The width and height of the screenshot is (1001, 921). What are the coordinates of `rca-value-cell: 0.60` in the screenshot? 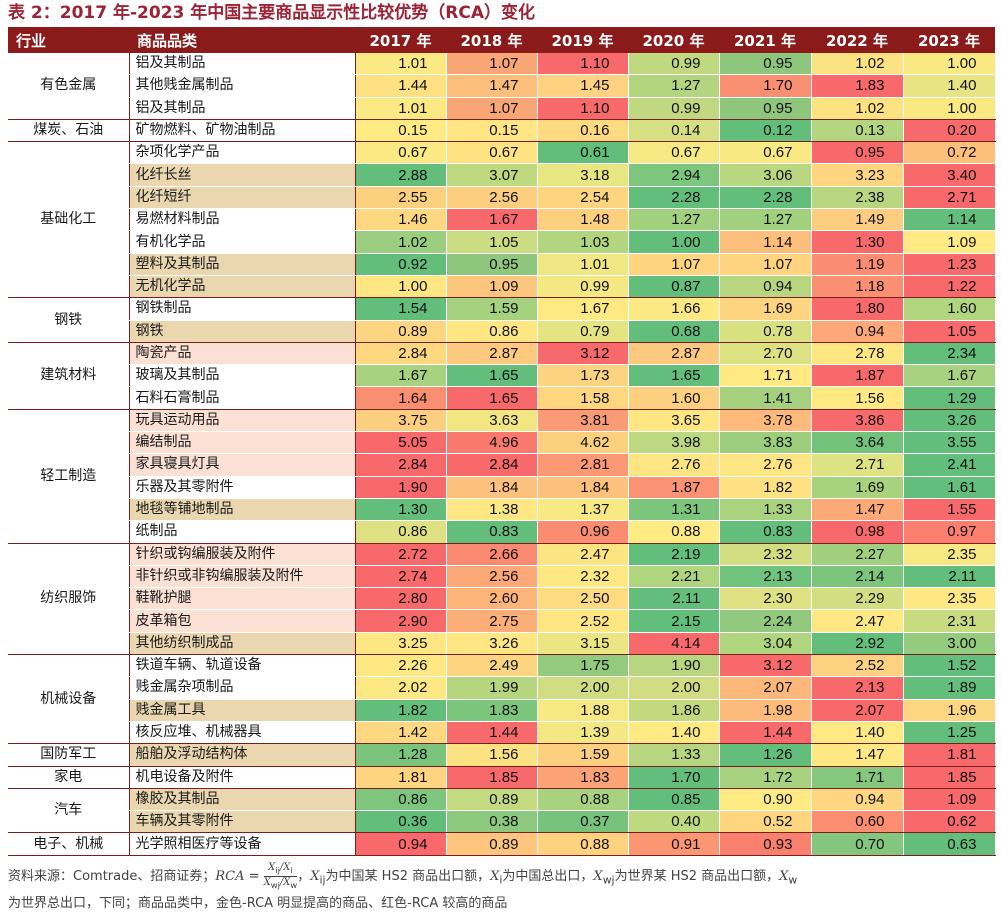 It's located at (857, 822).